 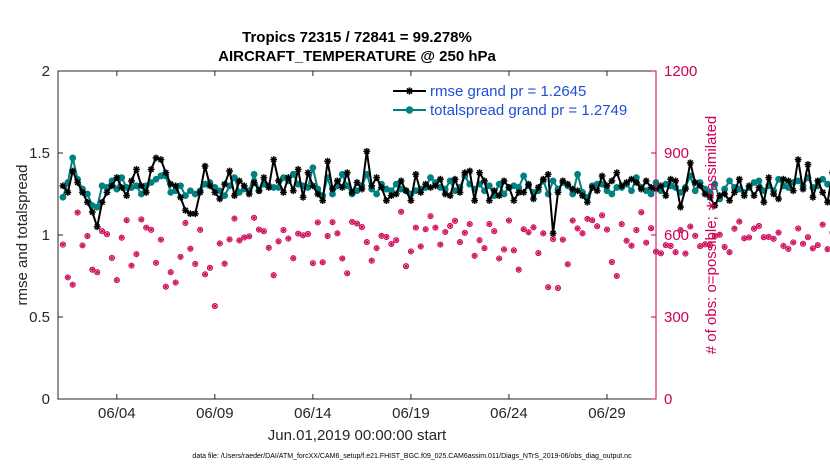 What do you see at coordinates (313, 413) in the screenshot?
I see `x-tick-label: 06/14` at bounding box center [313, 413].